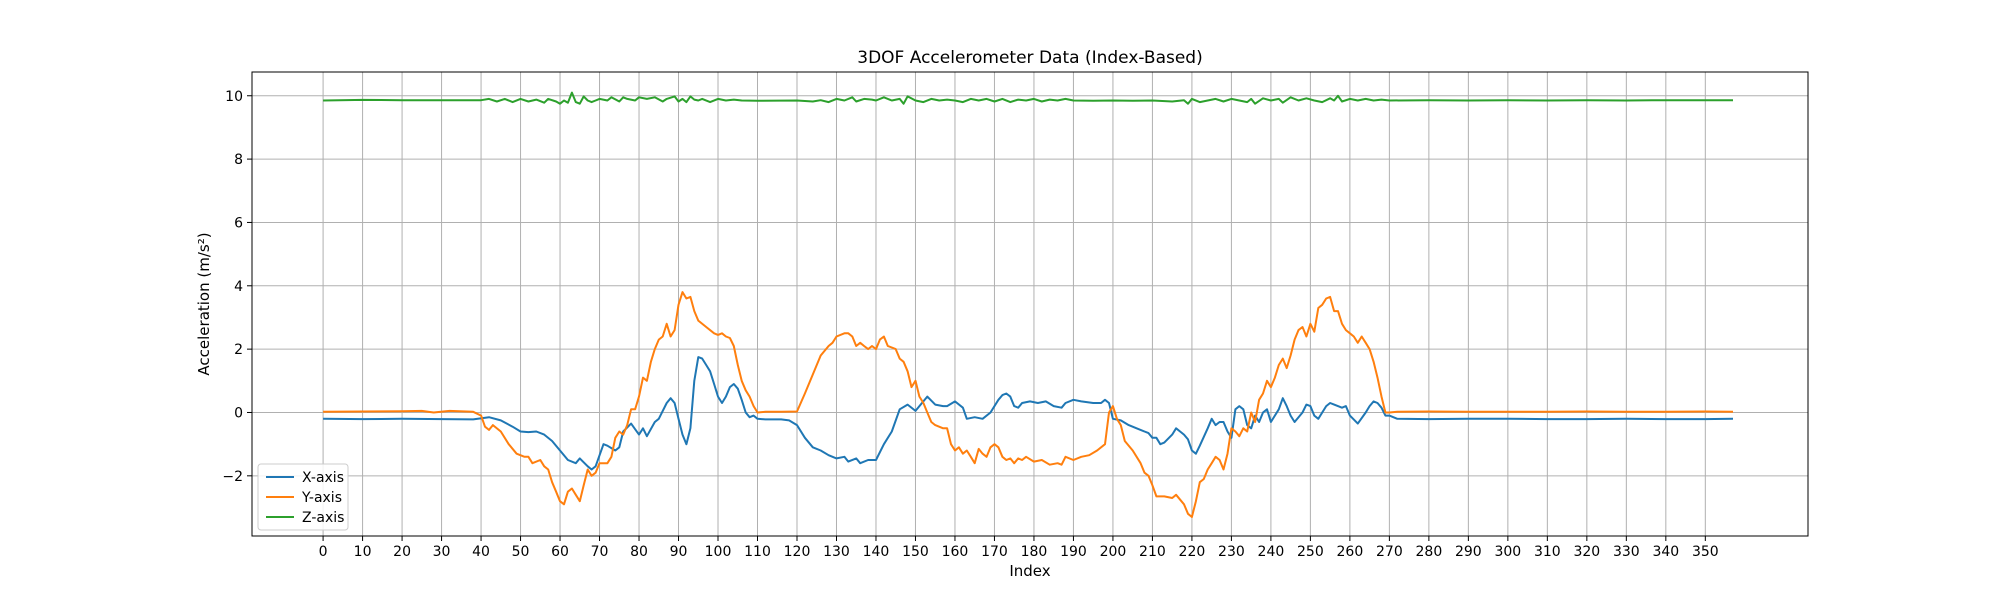  Describe the element at coordinates (238, 350) in the screenshot. I see `y-tick-label: 2` at that location.